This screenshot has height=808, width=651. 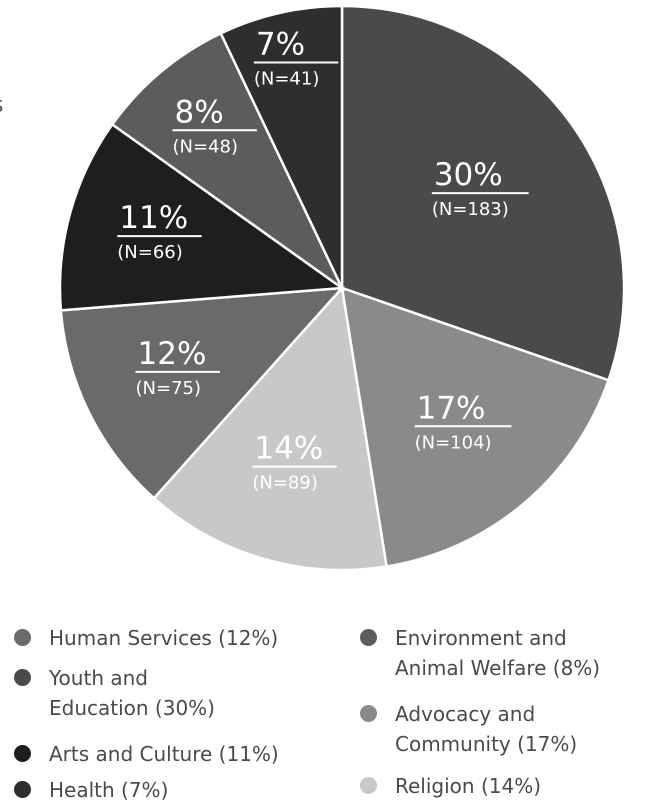 What do you see at coordinates (172, 354) in the screenshot?
I see `slice-percent-label: 12%` at bounding box center [172, 354].